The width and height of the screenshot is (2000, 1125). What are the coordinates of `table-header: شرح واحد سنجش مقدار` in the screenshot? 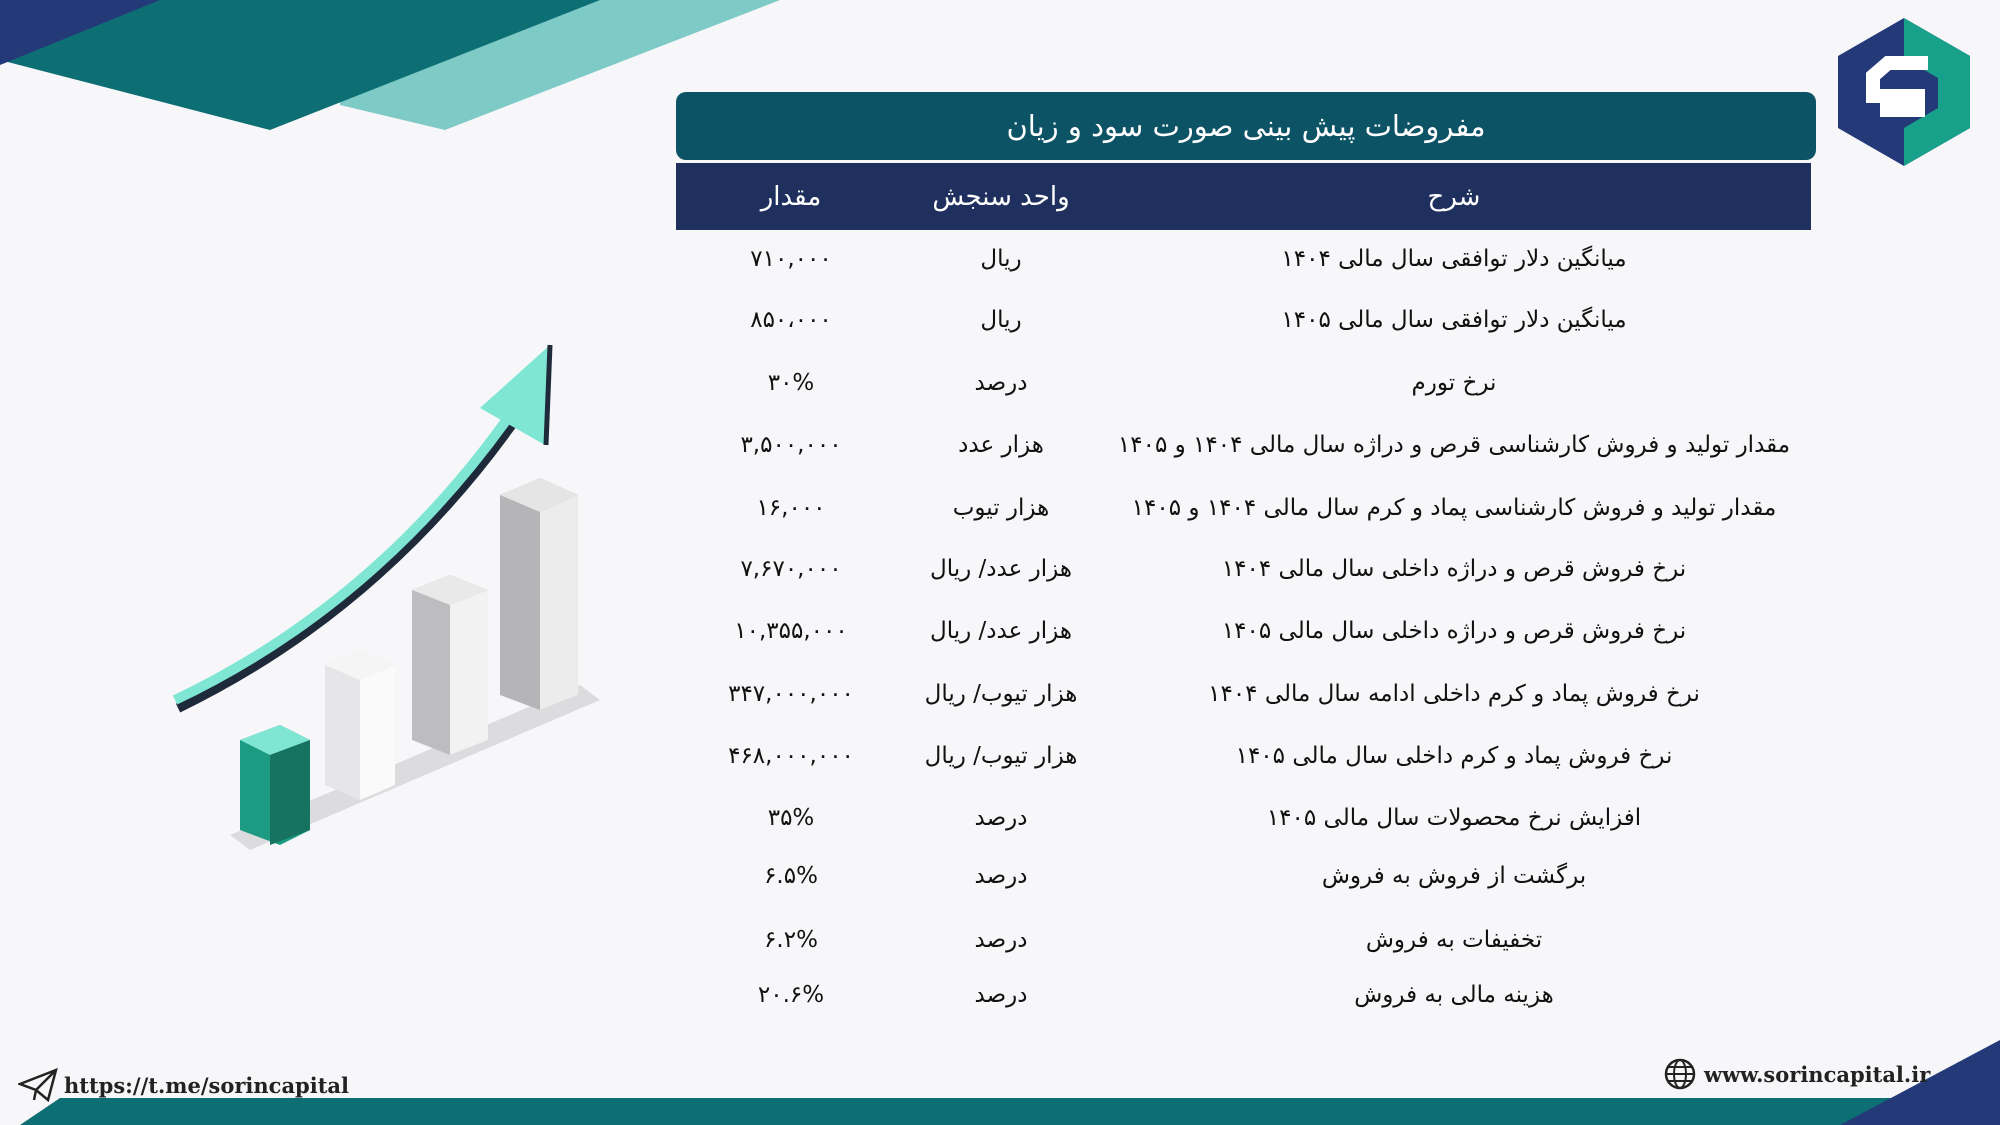 It's located at (1243, 196).